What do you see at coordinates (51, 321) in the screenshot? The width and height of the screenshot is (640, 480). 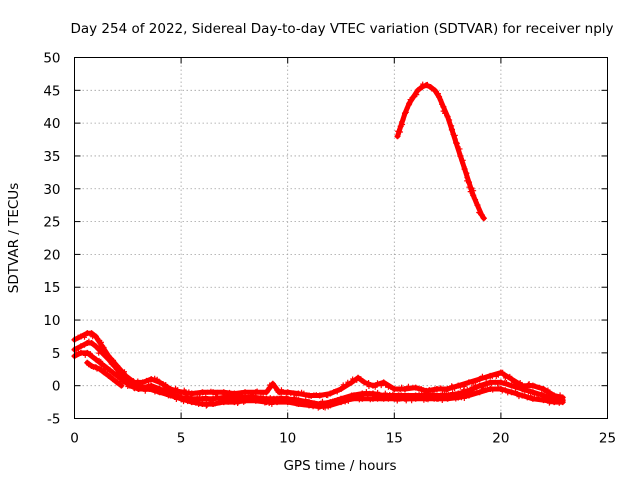 I see `y-tick-label: 10` at bounding box center [51, 321].